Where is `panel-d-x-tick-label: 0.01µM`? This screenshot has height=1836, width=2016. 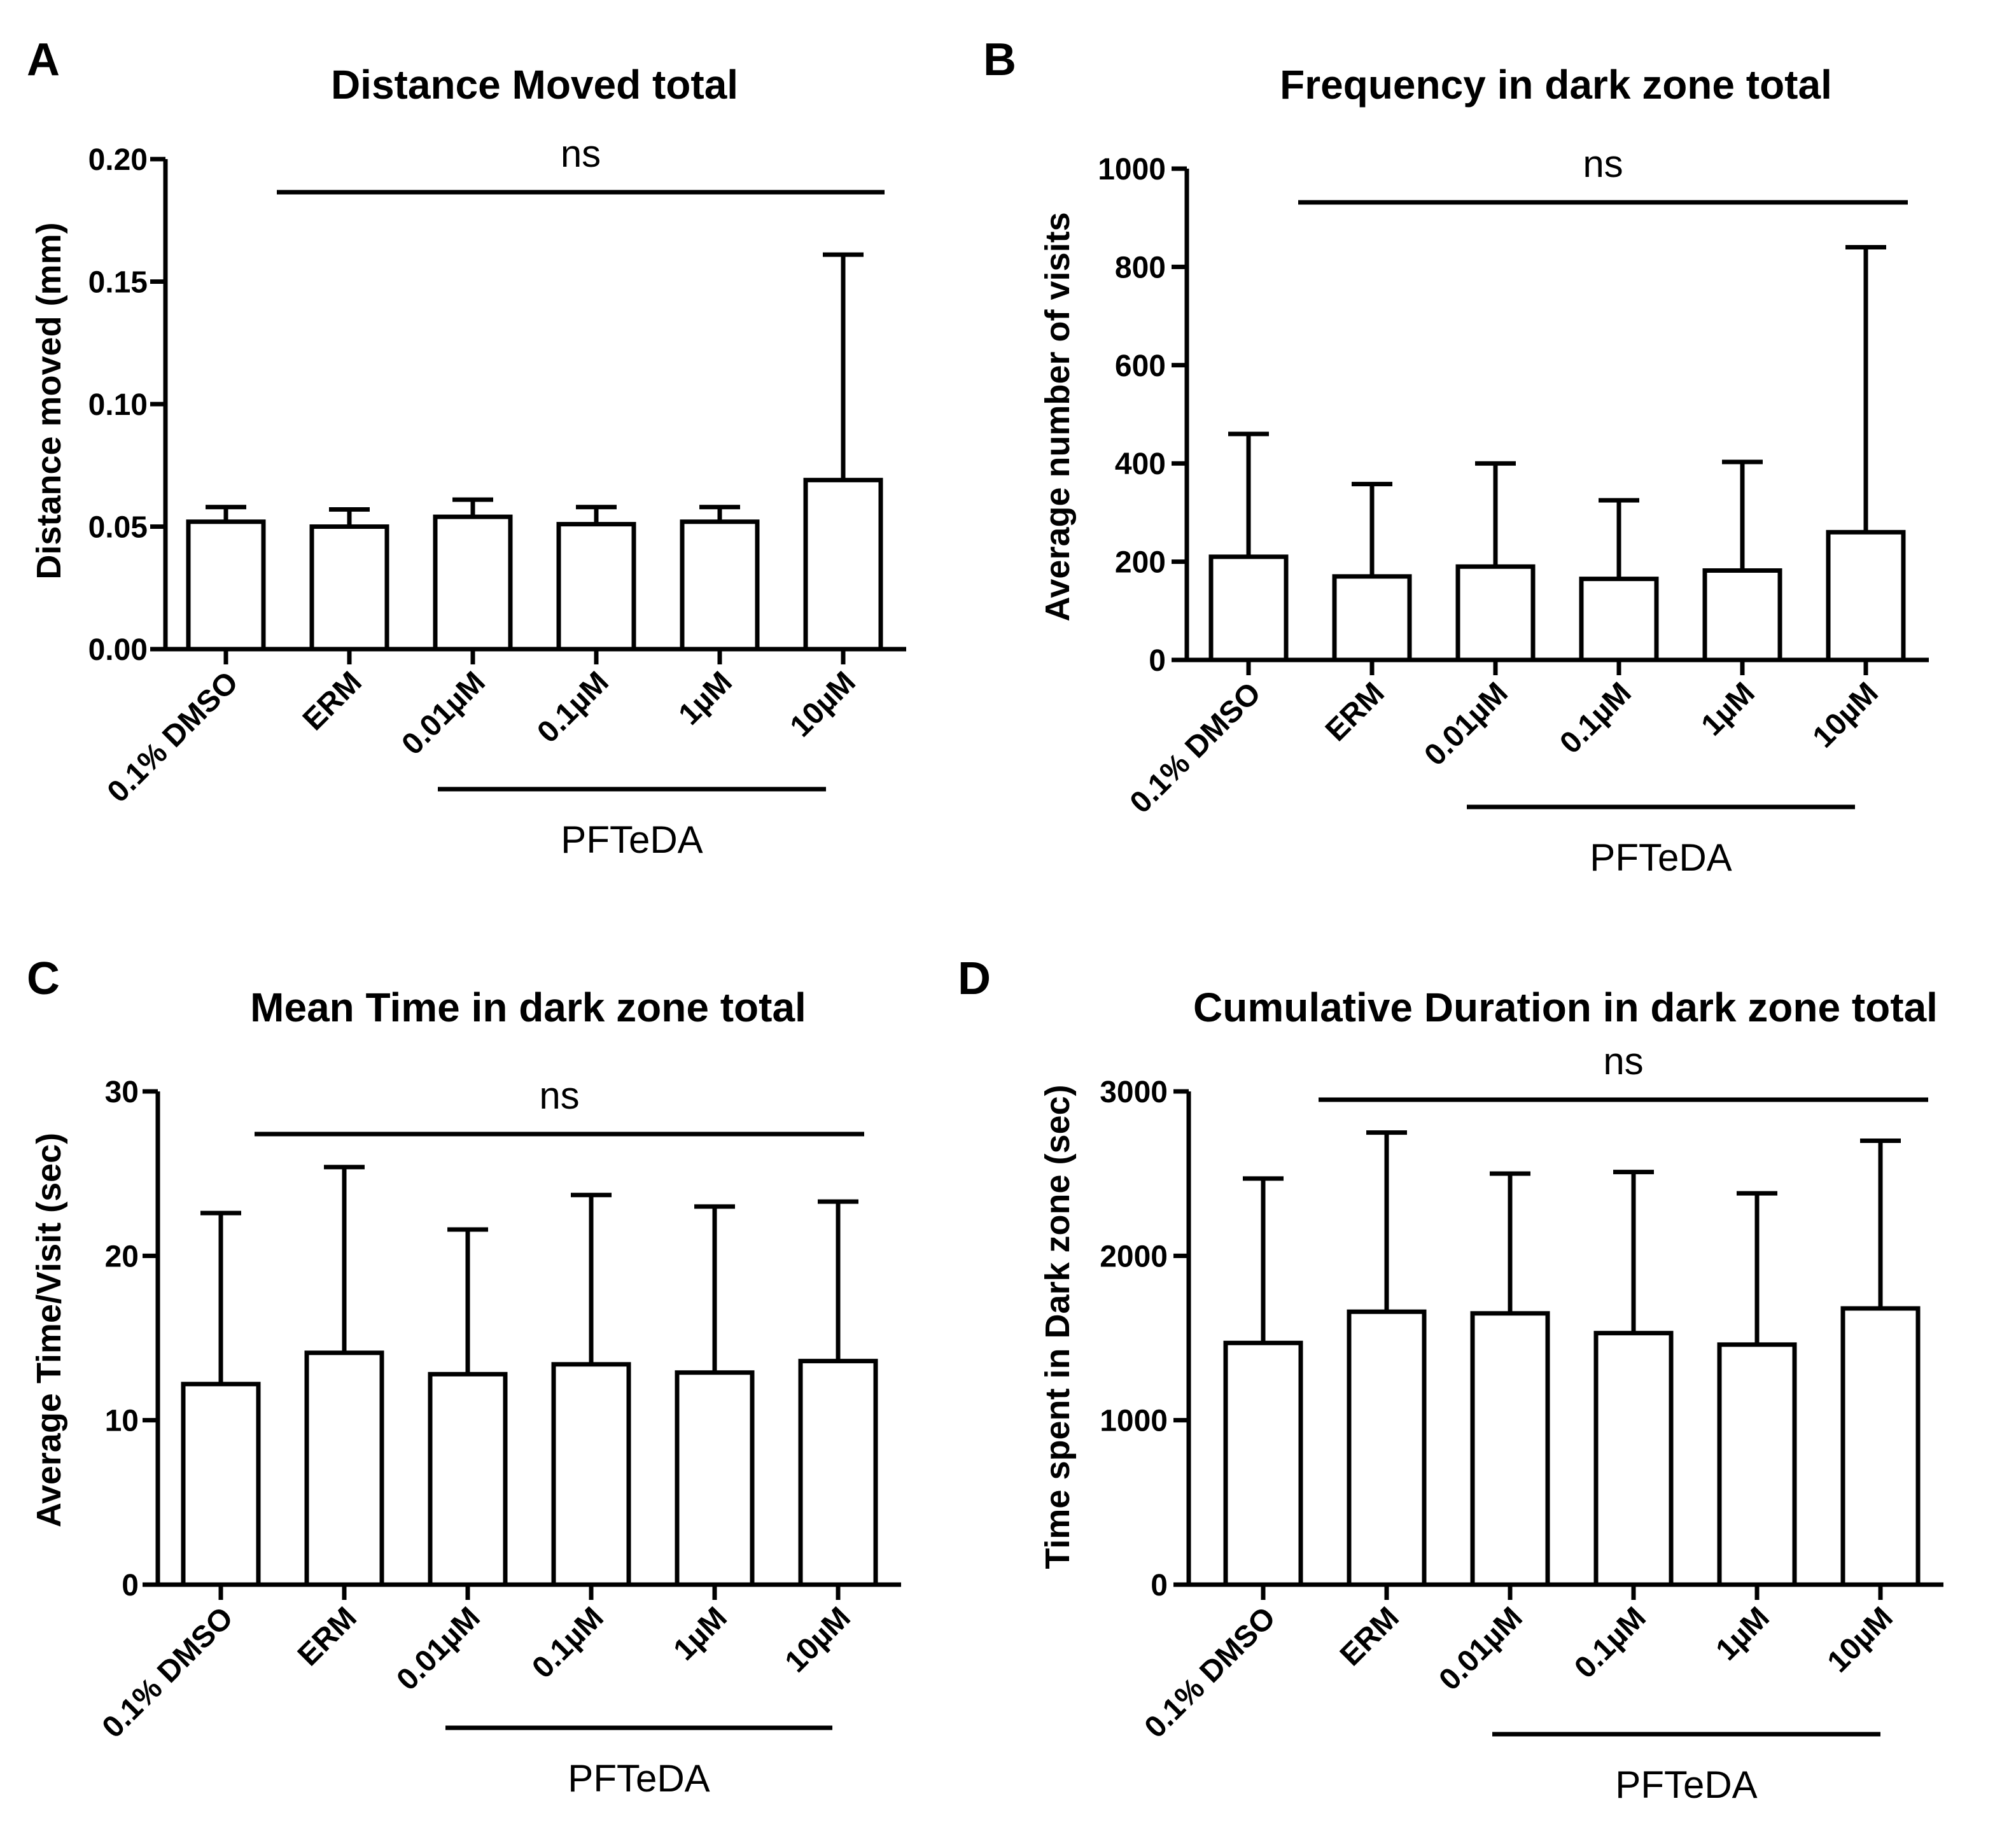
panel-d-x-tick-label: 0.01µM is located at coordinates (1480, 1649).